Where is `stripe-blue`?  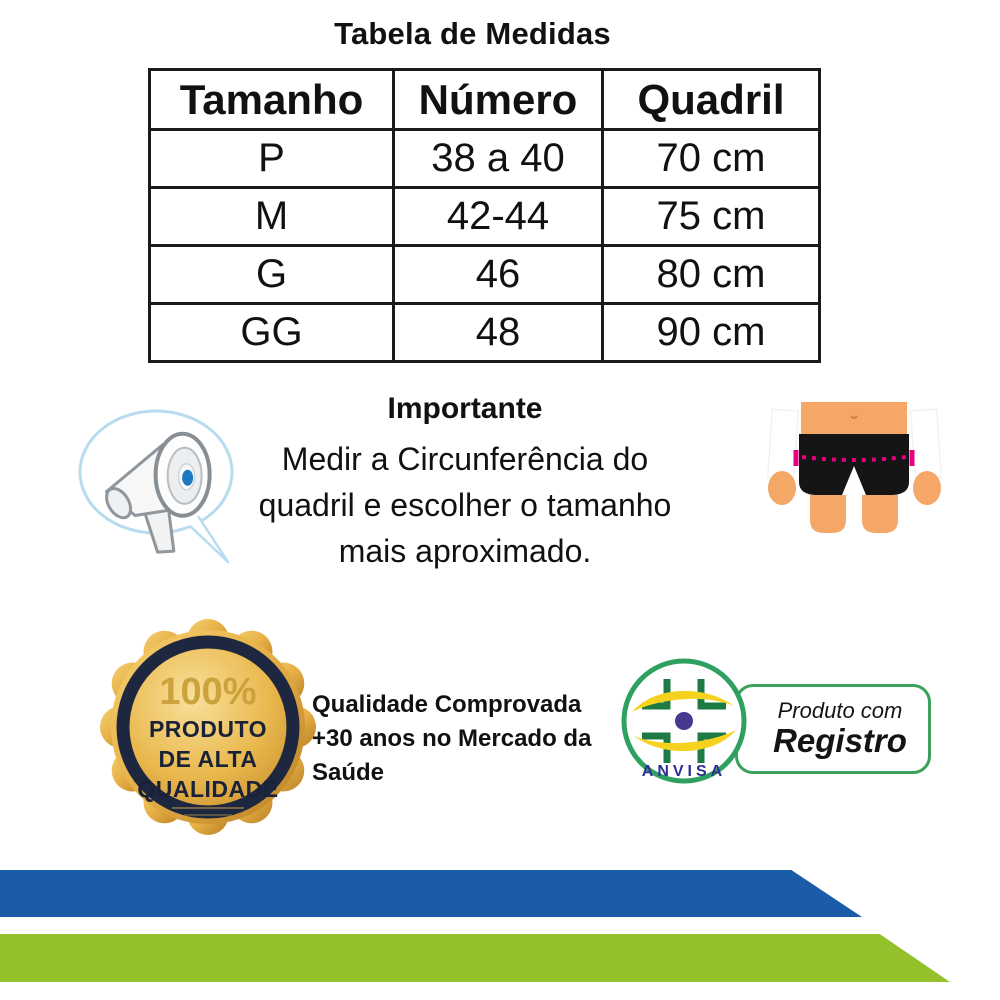
stripe-blue is located at coordinates (431, 893).